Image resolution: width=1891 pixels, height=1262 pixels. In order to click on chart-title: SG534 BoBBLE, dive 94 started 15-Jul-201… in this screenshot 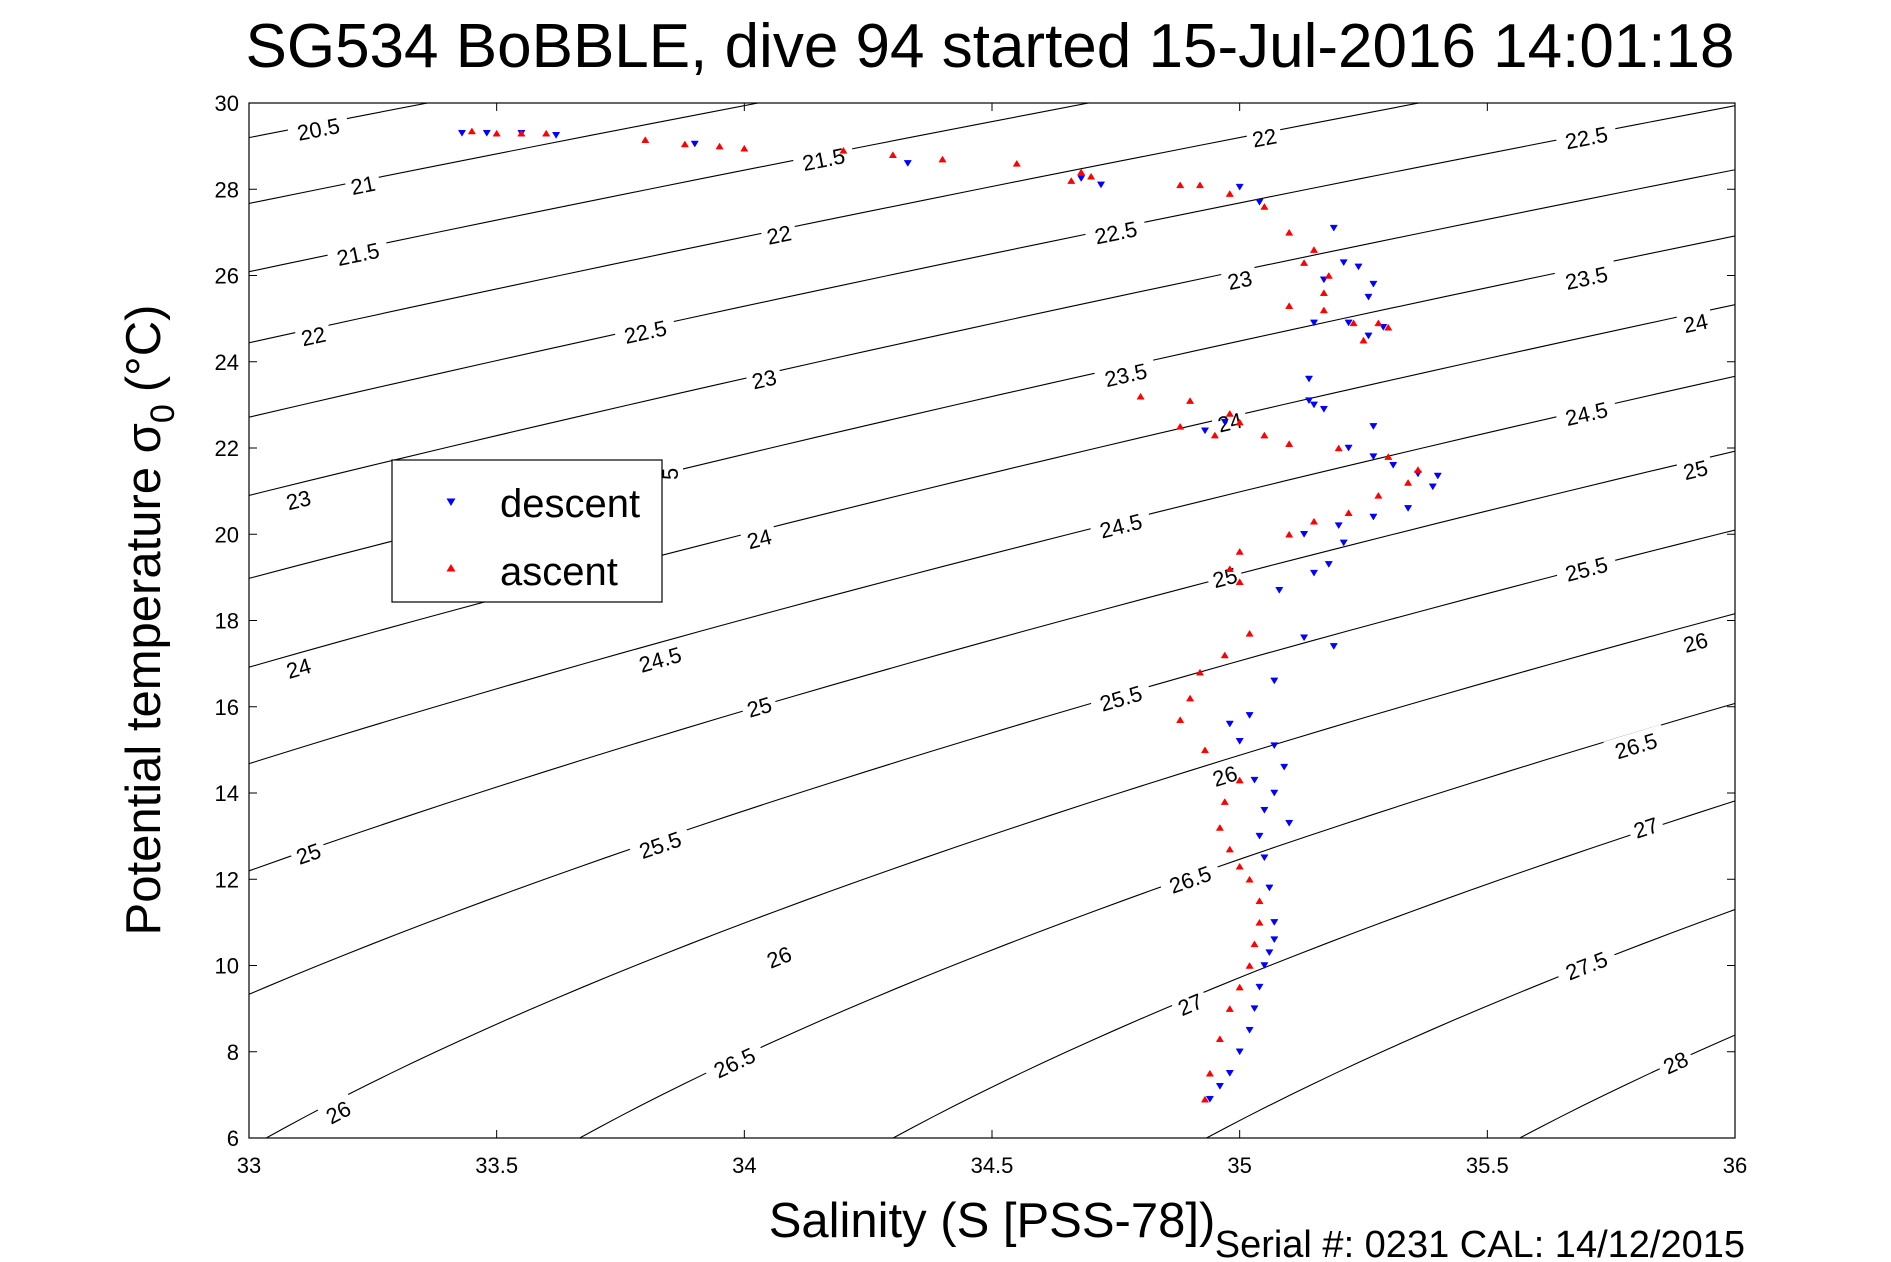, I will do `click(990, 46)`.